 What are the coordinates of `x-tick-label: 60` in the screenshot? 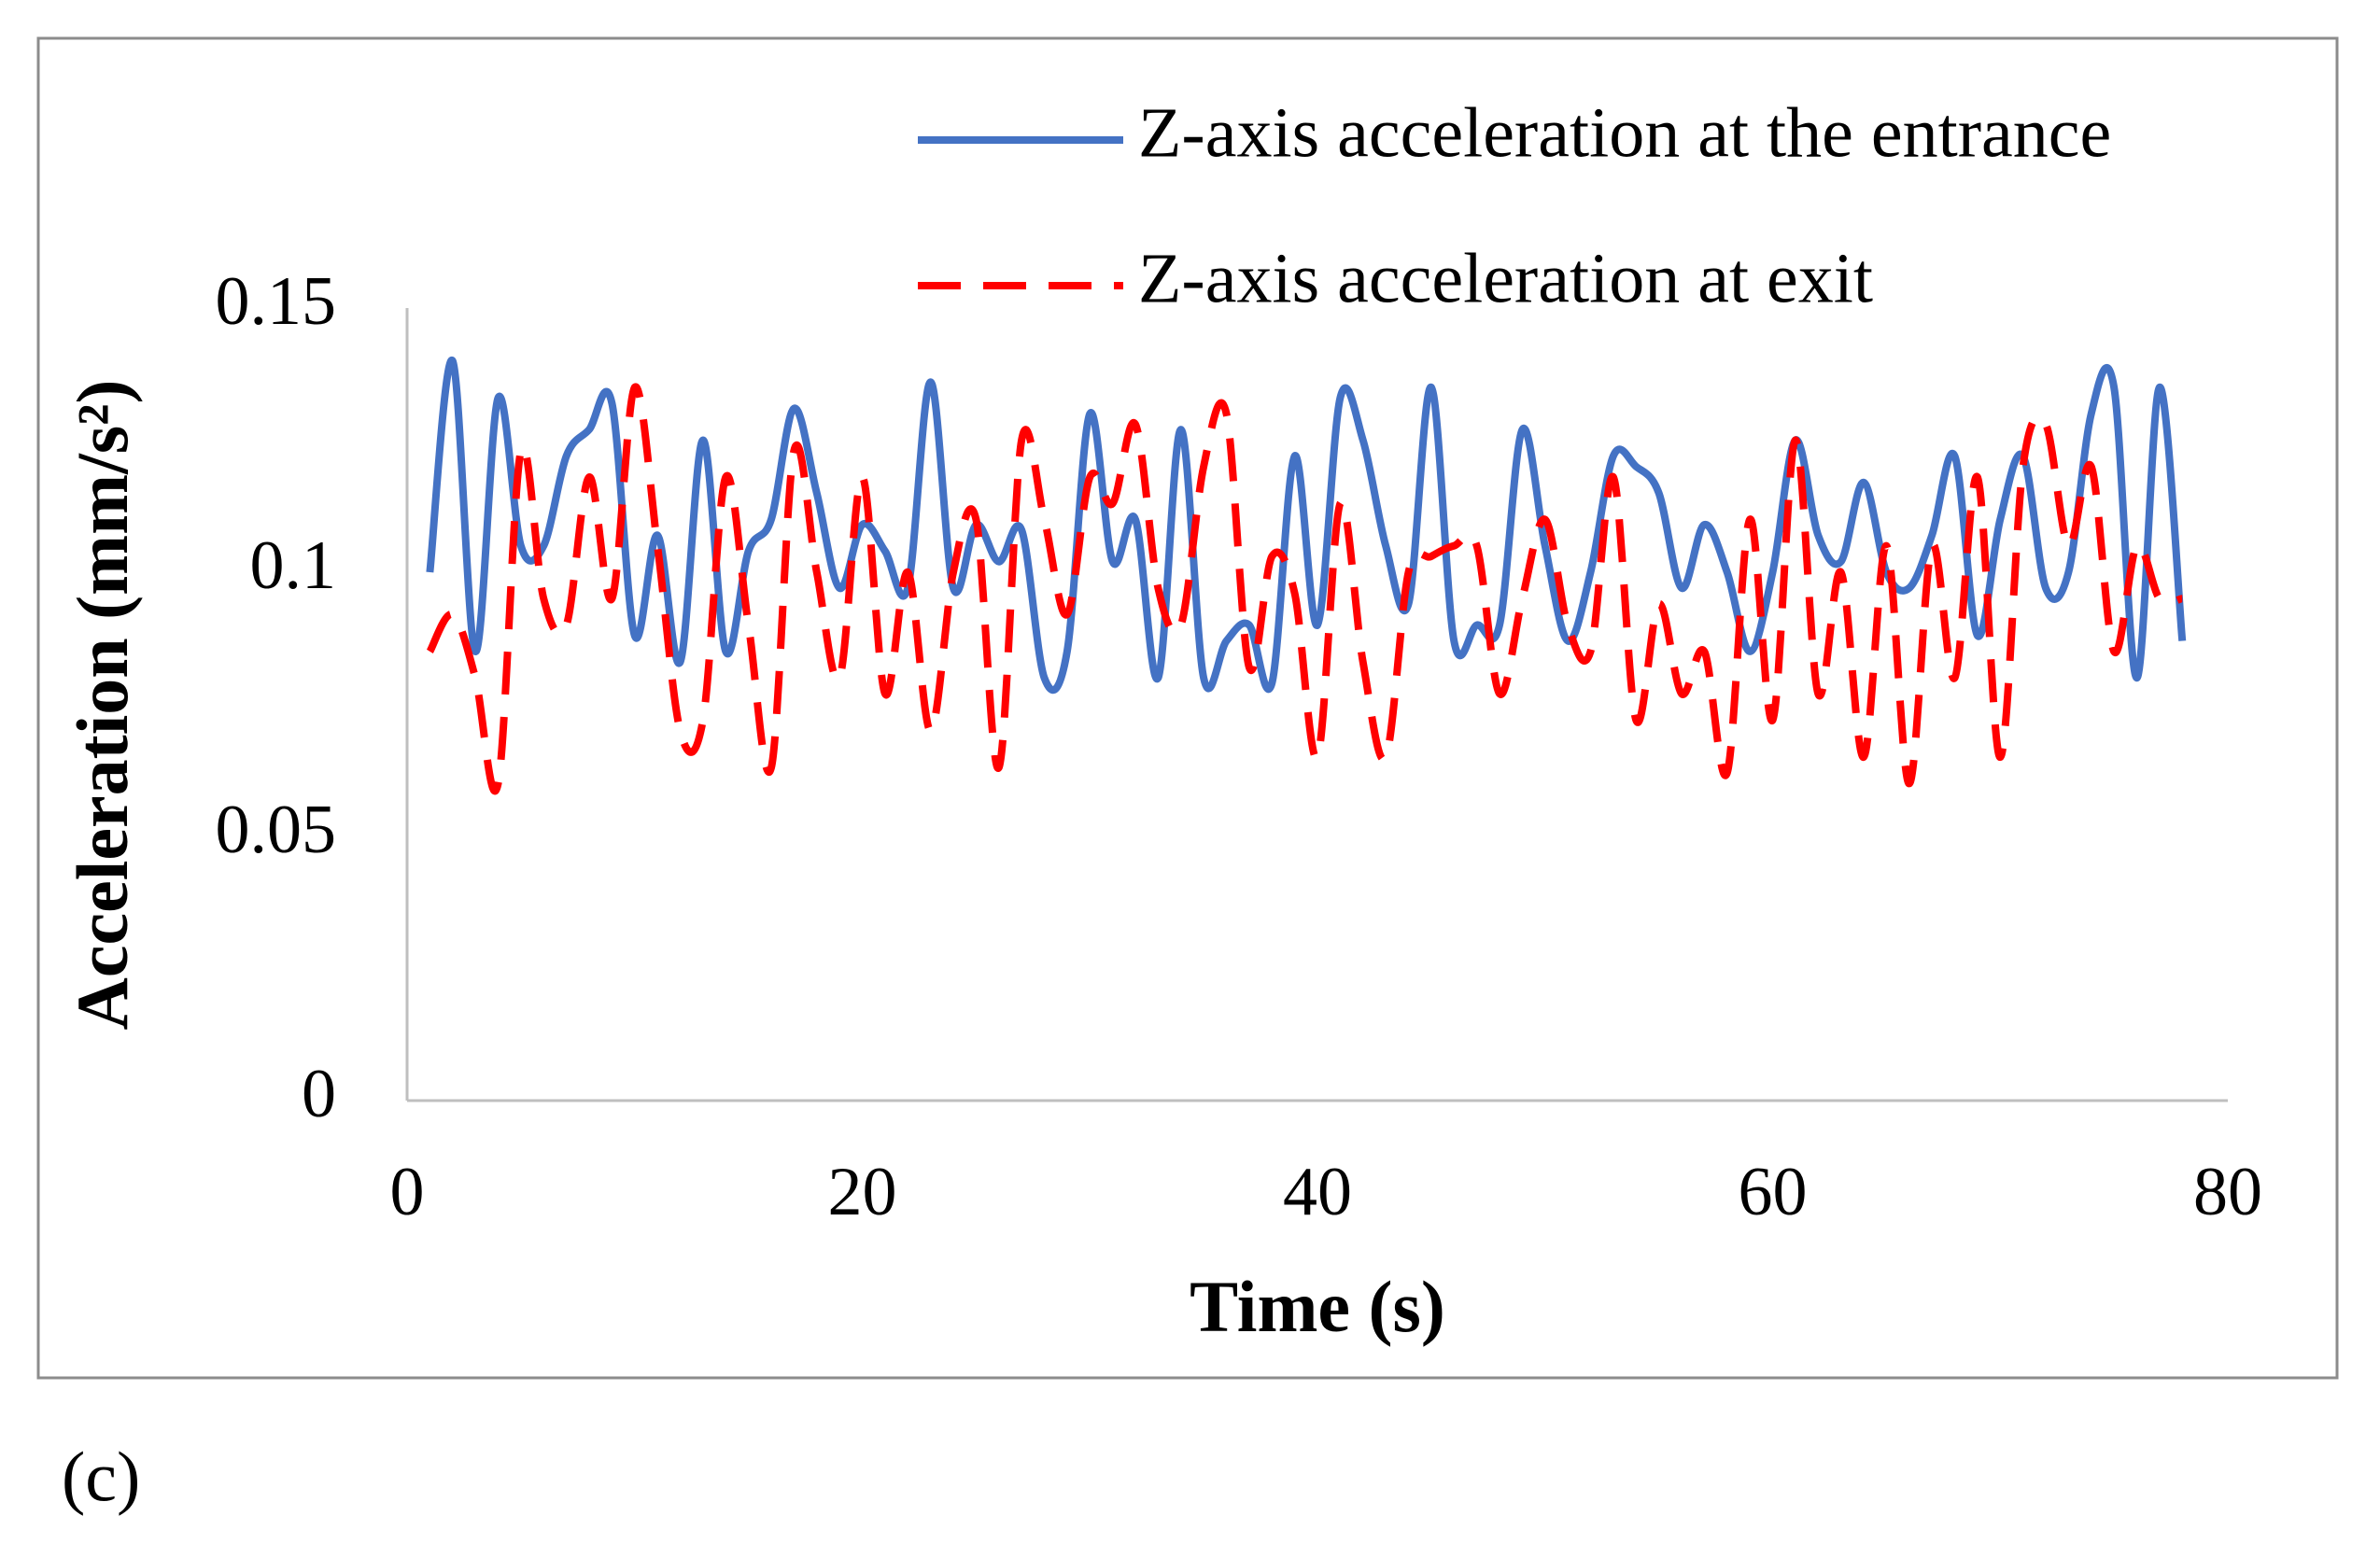 It's located at (1773, 1192).